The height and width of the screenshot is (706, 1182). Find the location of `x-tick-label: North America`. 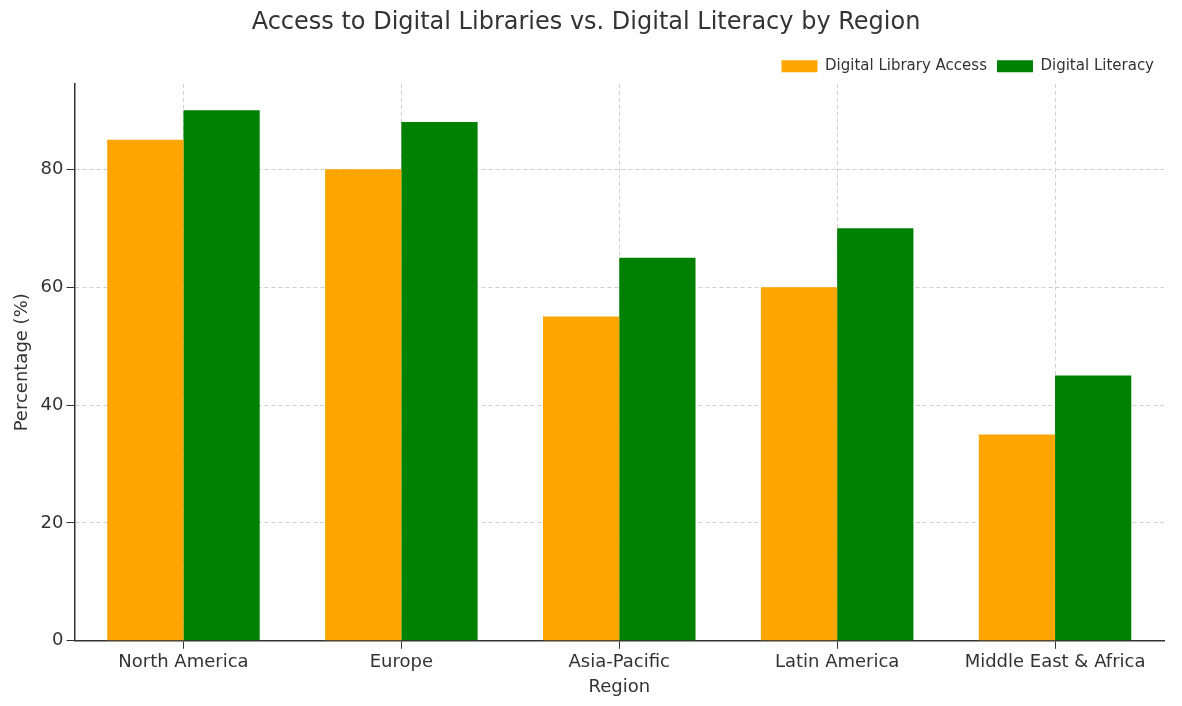

x-tick-label: North America is located at coordinates (183, 661).